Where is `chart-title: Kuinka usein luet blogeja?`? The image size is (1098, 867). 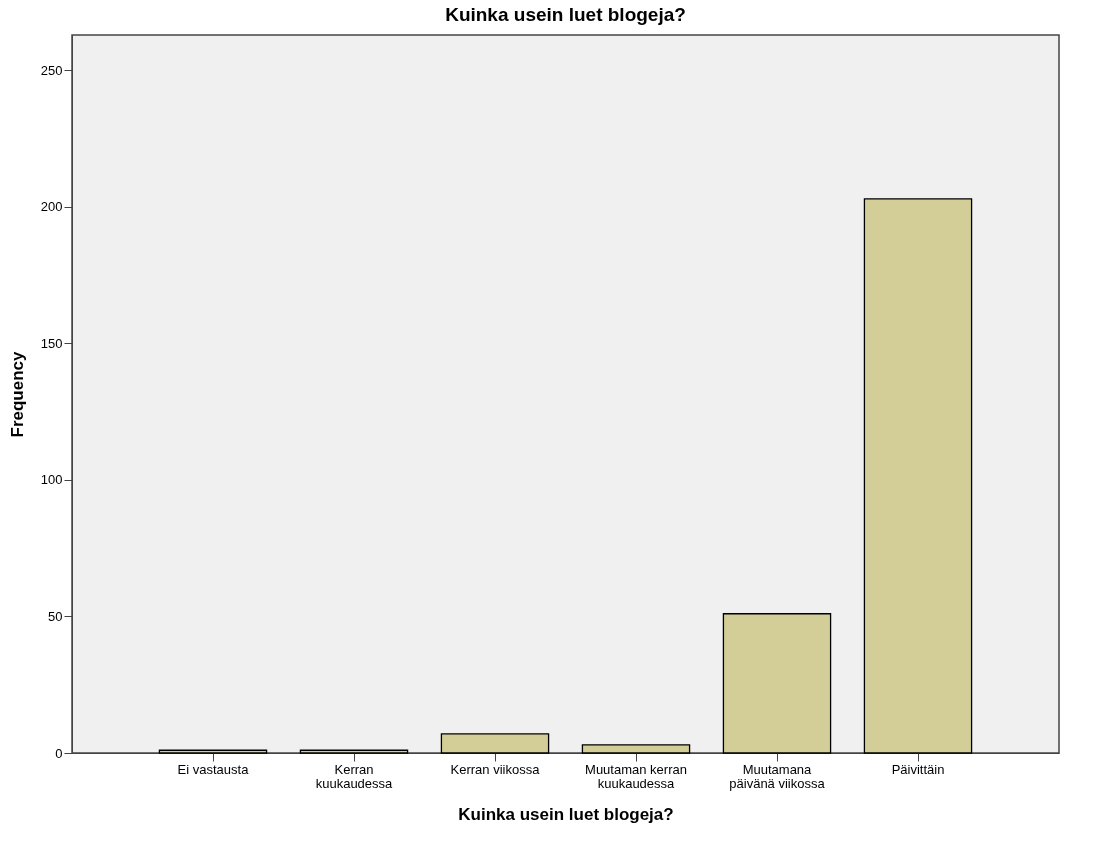 chart-title: Kuinka usein luet blogeja? is located at coordinates (565, 14).